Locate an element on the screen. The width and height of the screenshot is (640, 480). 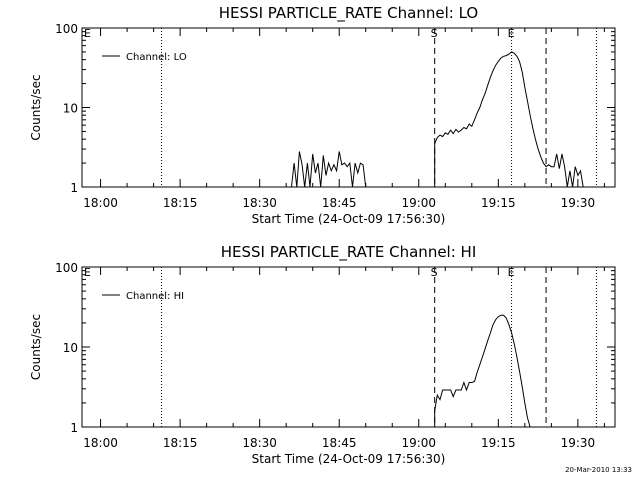
chart-title: HESSI PARTICLE_RATE Channel: HI is located at coordinates (349, 252).